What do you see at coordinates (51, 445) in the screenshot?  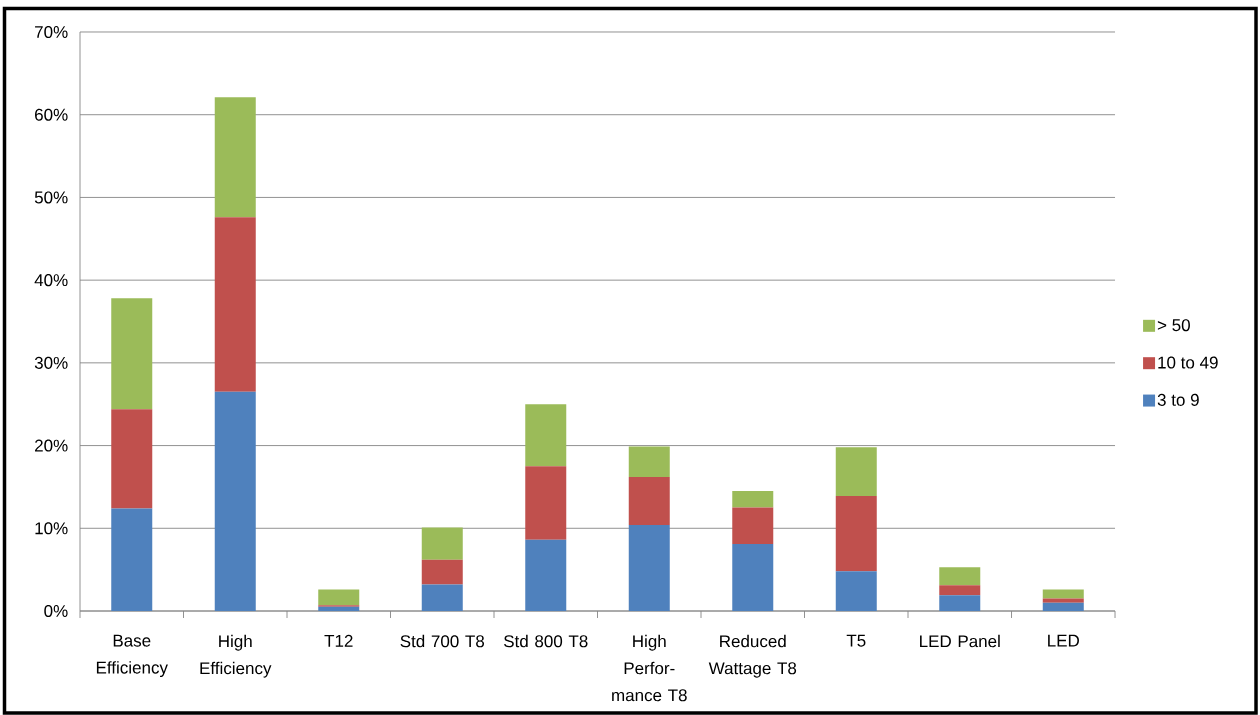 I see `y-tick-label: 20%` at bounding box center [51, 445].